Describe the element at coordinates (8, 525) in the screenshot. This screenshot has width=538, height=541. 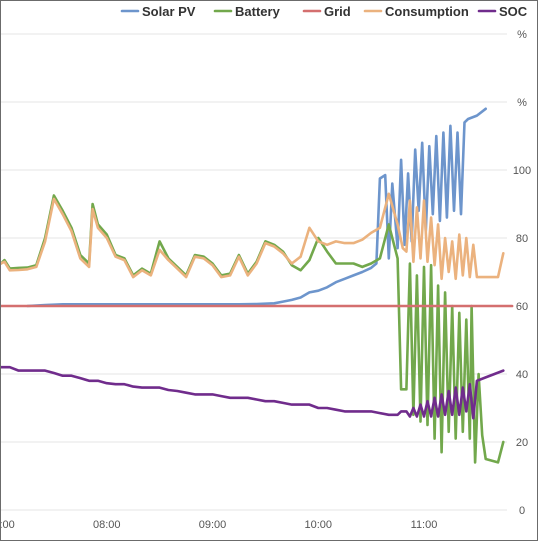
I see `x-tick-label: 07:00` at that location.